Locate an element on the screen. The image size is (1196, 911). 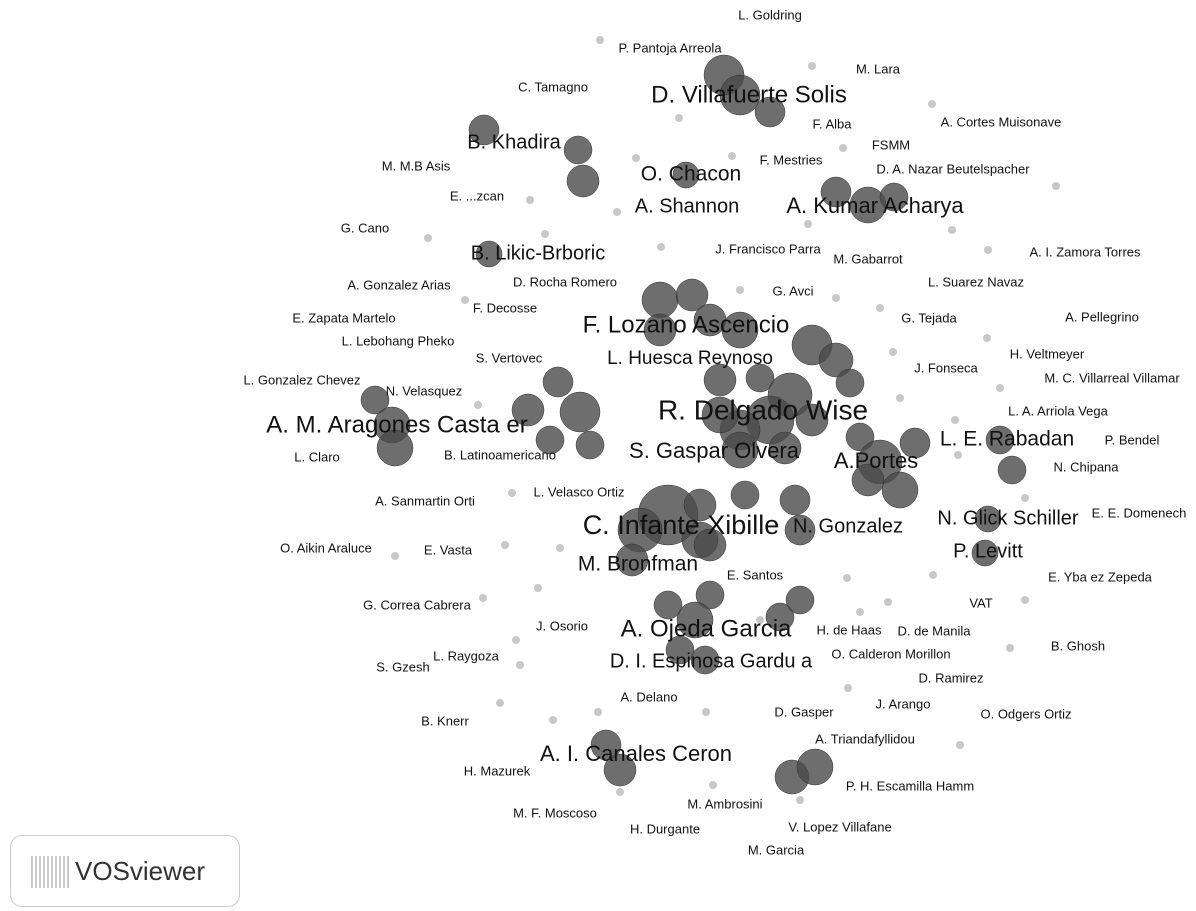
node-label: B. Likic-Brboric is located at coordinates (538, 253).